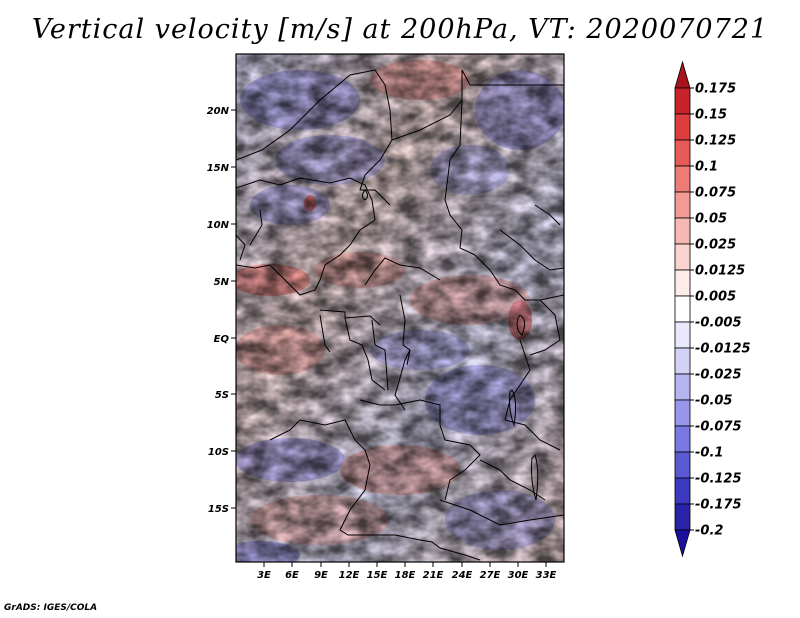  Describe the element at coordinates (718, 427) in the screenshot. I see `colorbar-label: -0.075` at that location.